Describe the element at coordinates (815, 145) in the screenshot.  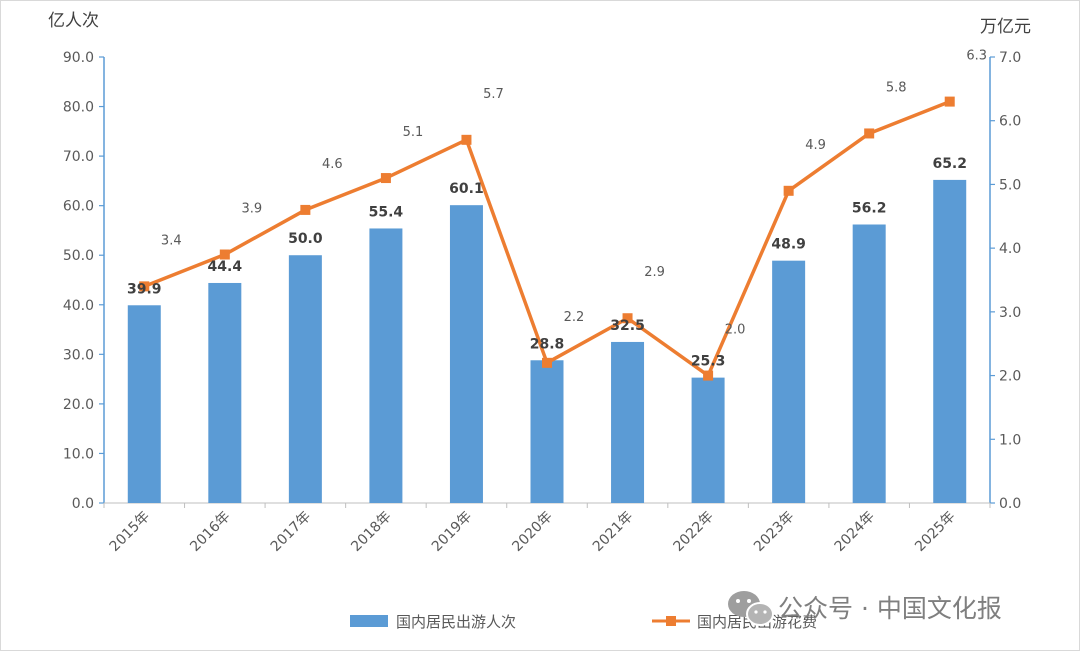
I see `line-data-label: 4.9` at that location.